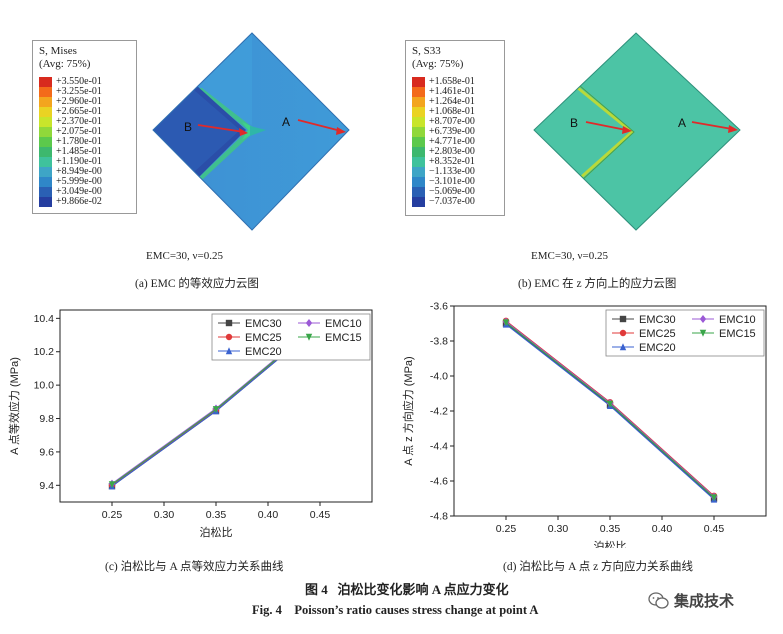 The height and width of the screenshot is (634, 783). I want to click on legend-entry: −1.133e-00, so click(443, 172).